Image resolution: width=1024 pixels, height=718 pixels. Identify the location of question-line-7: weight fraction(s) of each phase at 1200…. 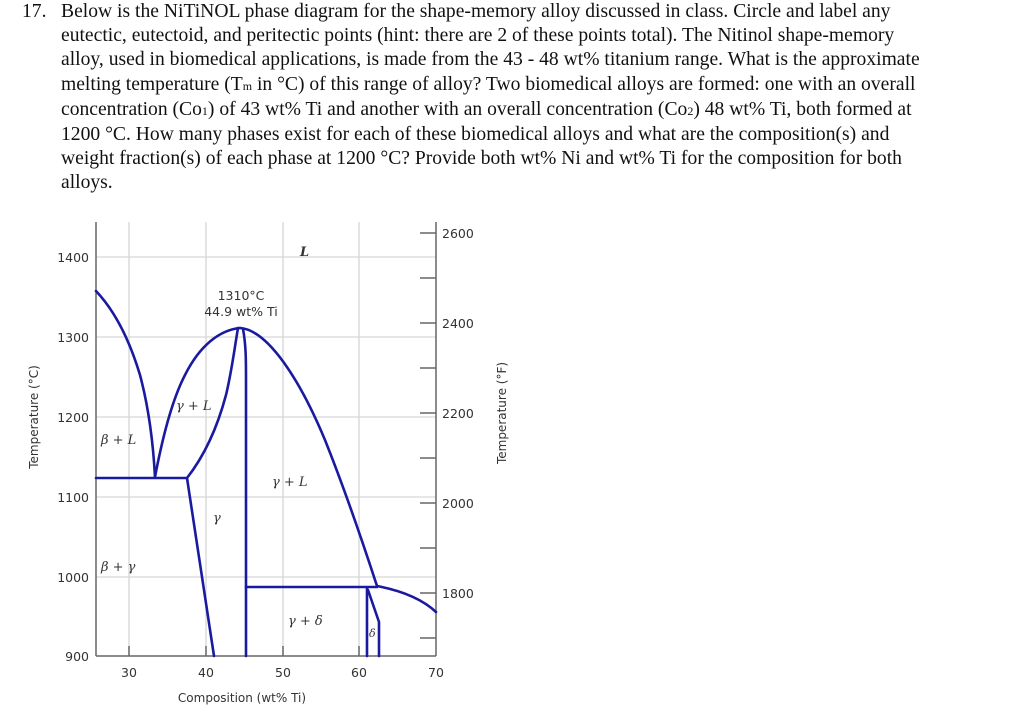
(481, 159).